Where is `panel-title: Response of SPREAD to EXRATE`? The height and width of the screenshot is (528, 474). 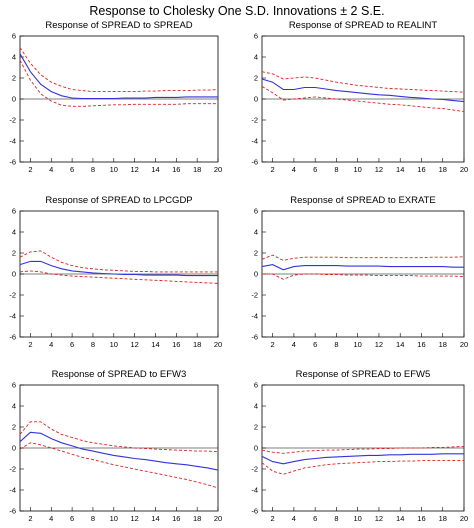 panel-title: Response of SPREAD to EXRATE is located at coordinates (363, 200).